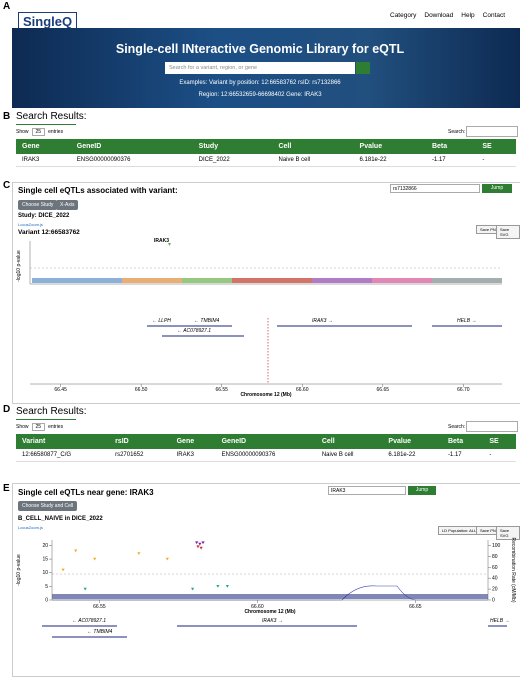  What do you see at coordinates (161, 321) in the screenshot?
I see `gene-label: ← LLPH` at bounding box center [161, 321].